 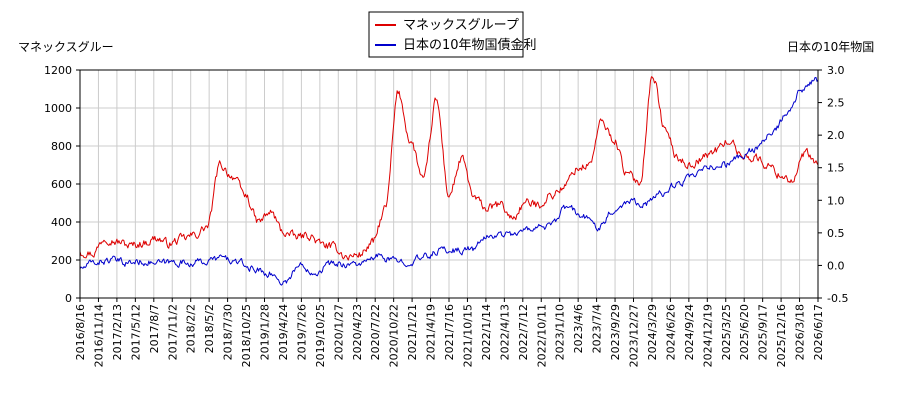 I want to click on x-tick-label: 2020/10/22, so click(x=394, y=335).